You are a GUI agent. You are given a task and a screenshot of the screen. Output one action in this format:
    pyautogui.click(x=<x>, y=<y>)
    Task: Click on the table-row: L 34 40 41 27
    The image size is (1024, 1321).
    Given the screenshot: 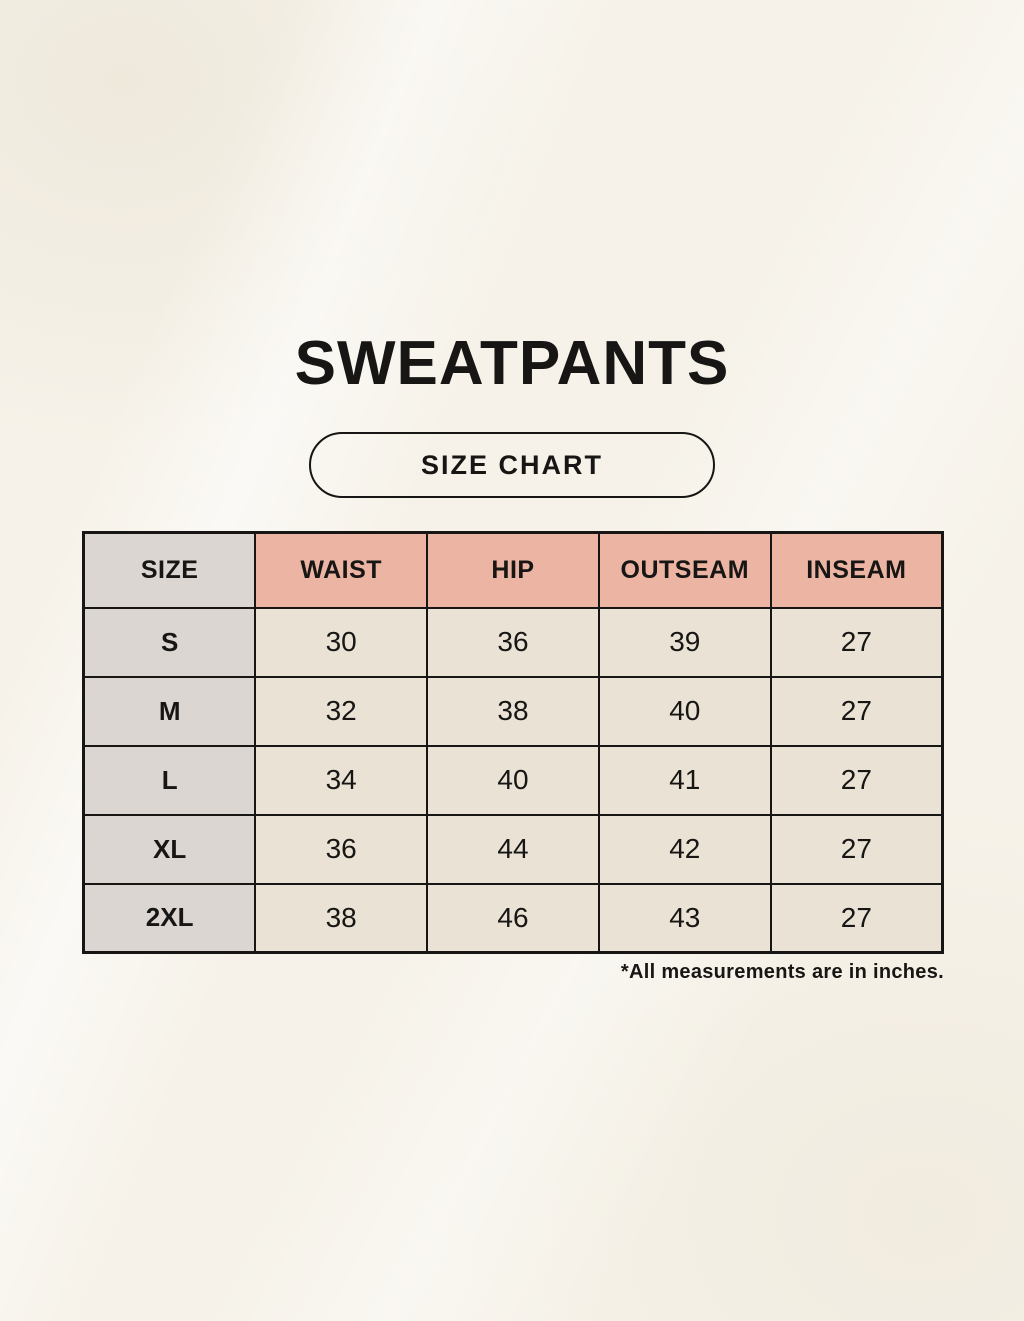 What is the action you would take?
    pyautogui.click(x=513, y=780)
    